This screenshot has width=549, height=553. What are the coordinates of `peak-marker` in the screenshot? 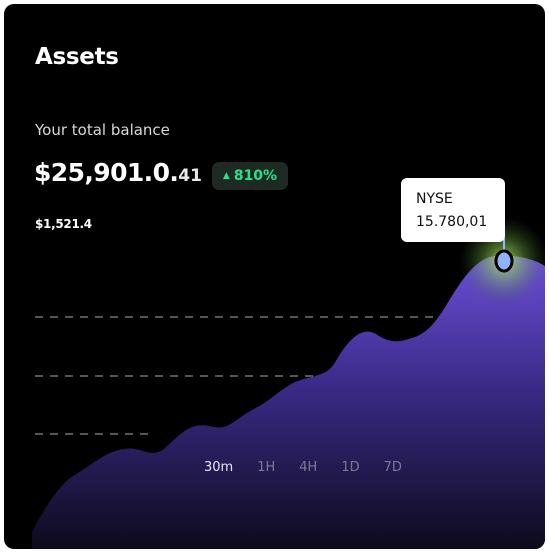 It's located at (504, 261).